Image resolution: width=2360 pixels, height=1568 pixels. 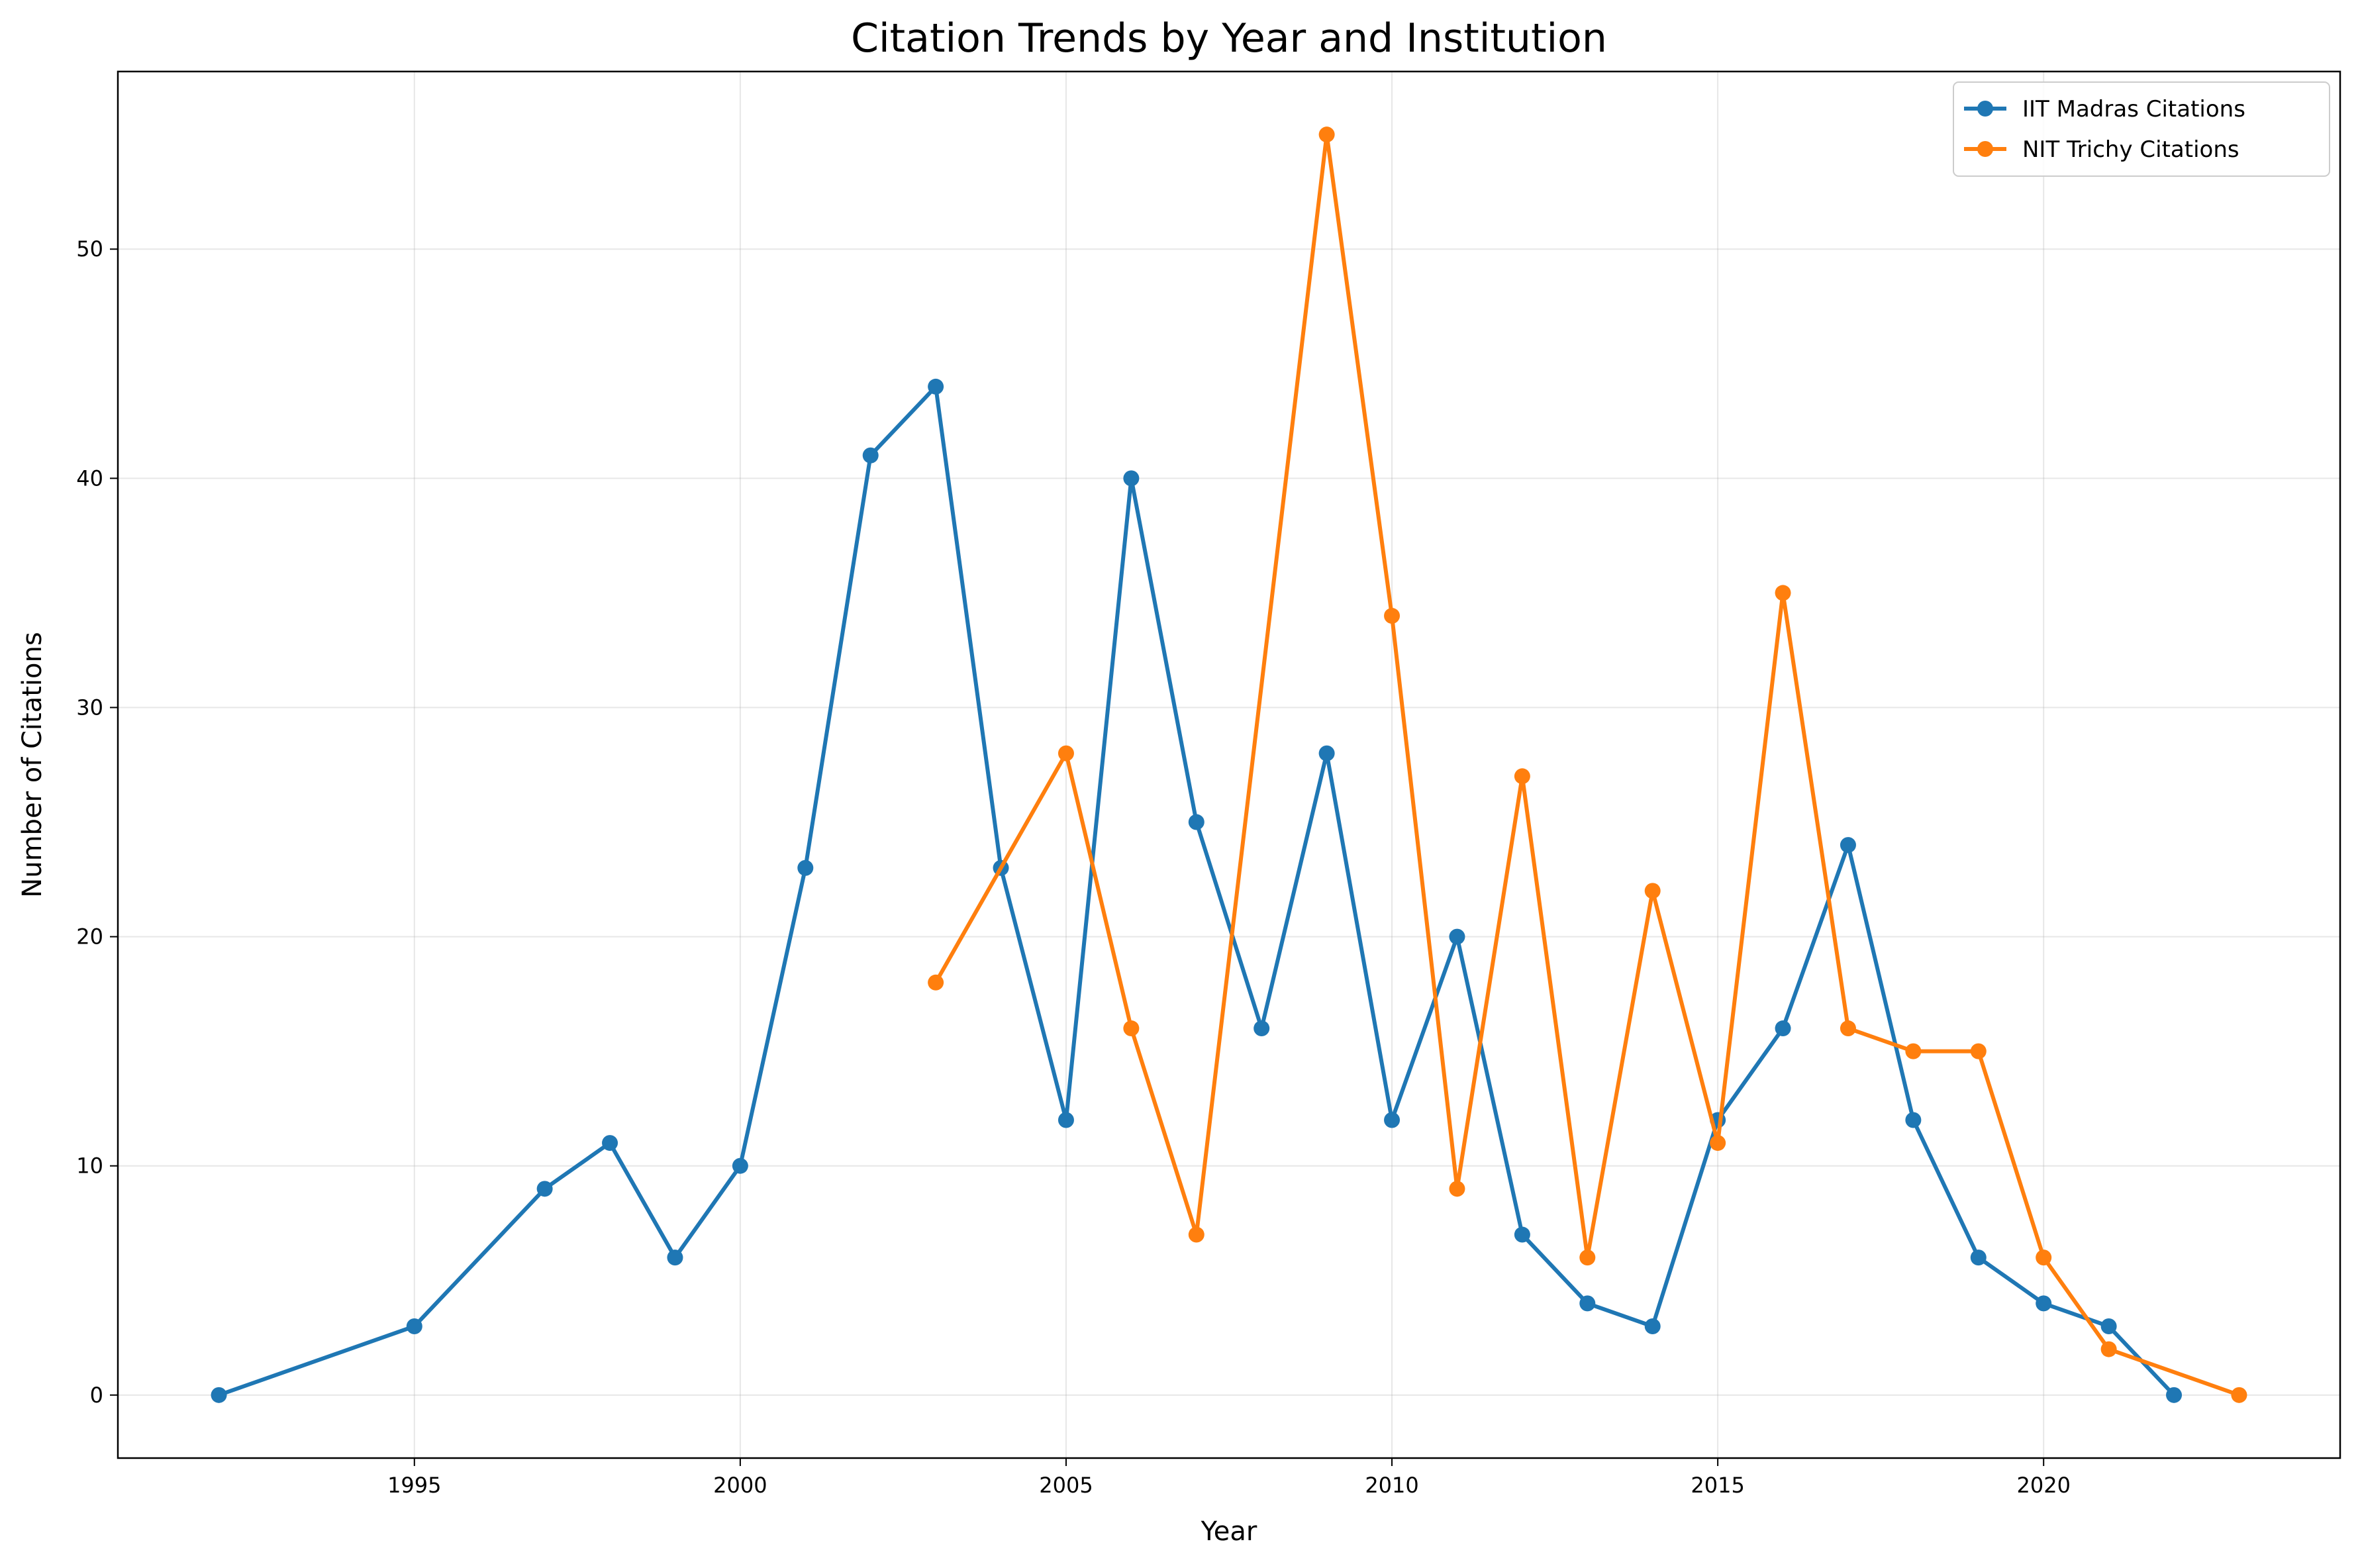 I want to click on legend-label-iit-madras: IIT Madras Citations, so click(x=2133, y=109).